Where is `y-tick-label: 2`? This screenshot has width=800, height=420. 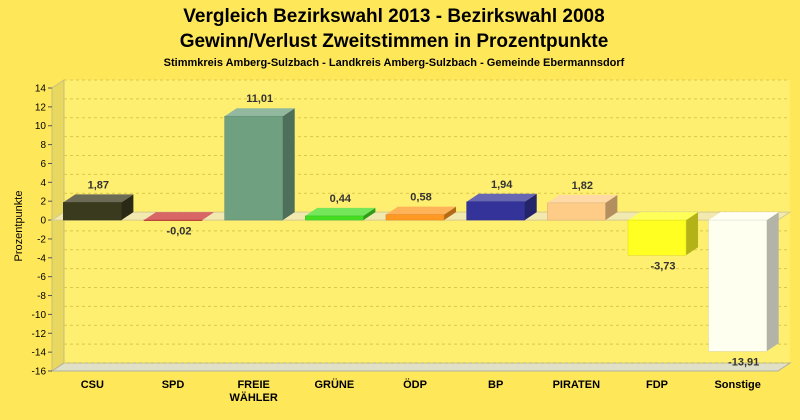 y-tick-label: 2 is located at coordinates (43, 202).